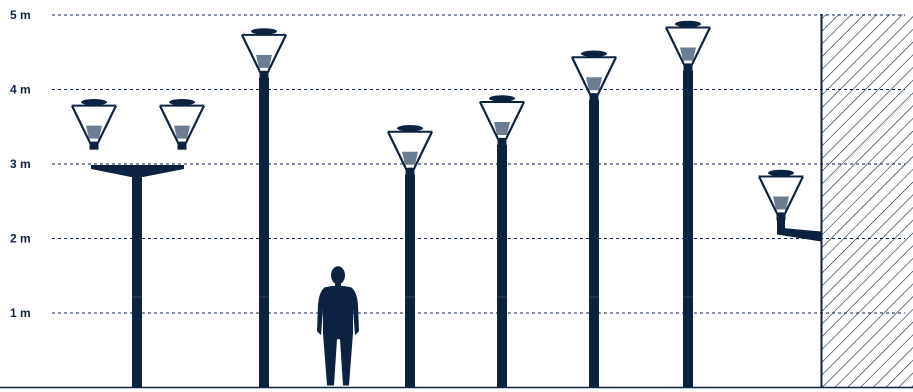  Describe the element at coordinates (20, 90) in the screenshot. I see `axis-label-4m: 4 m` at that location.